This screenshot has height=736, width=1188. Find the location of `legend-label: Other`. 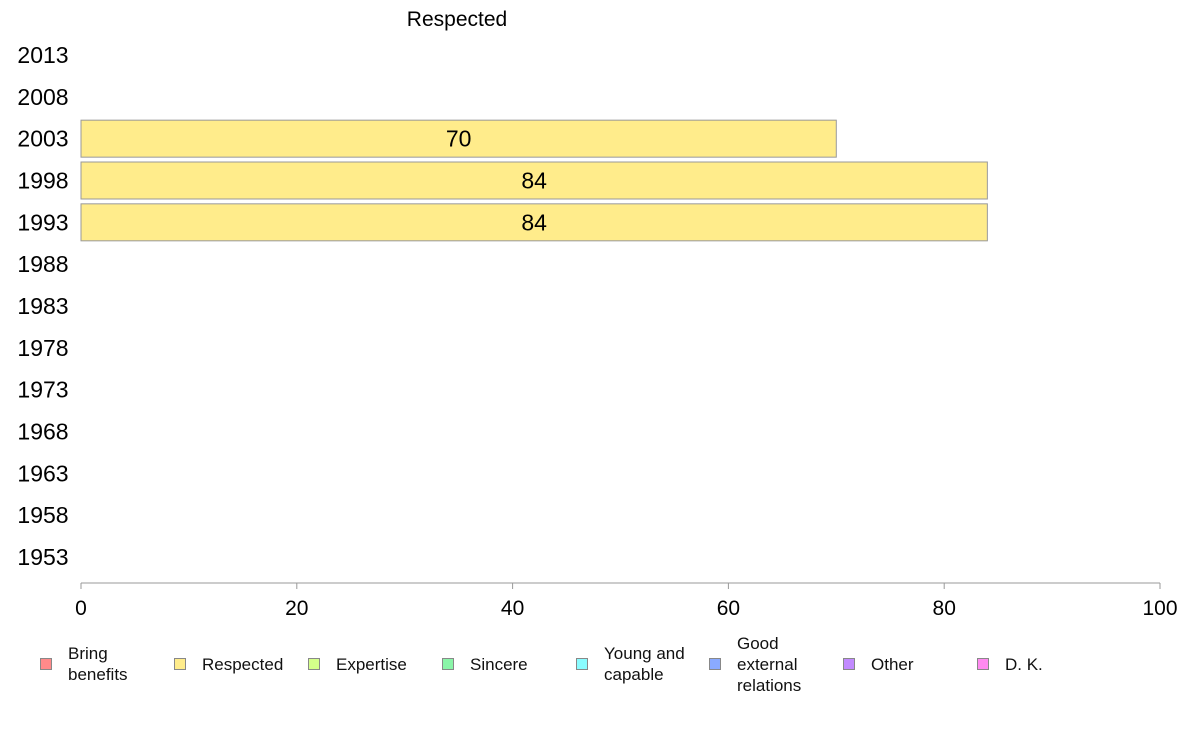

legend-label: Other is located at coordinates (892, 664).